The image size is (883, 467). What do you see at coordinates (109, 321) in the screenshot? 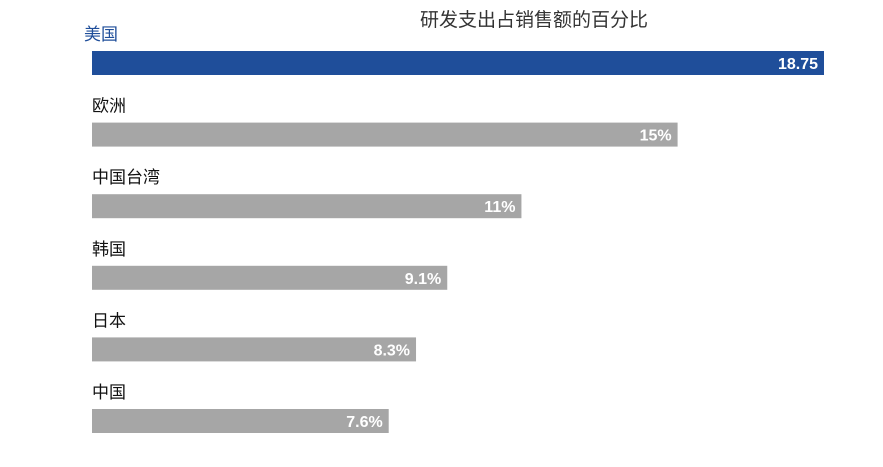
I see `category-label: 日本` at bounding box center [109, 321].